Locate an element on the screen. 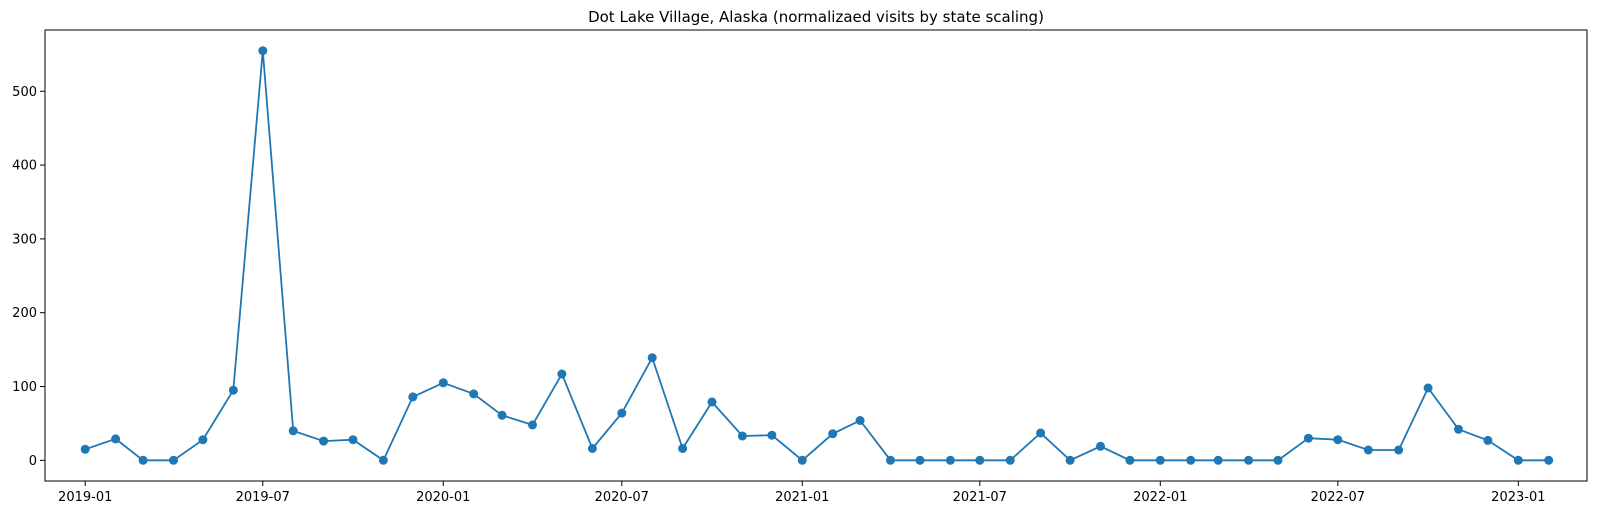  x-tick-label: 2021-07 is located at coordinates (980, 497).